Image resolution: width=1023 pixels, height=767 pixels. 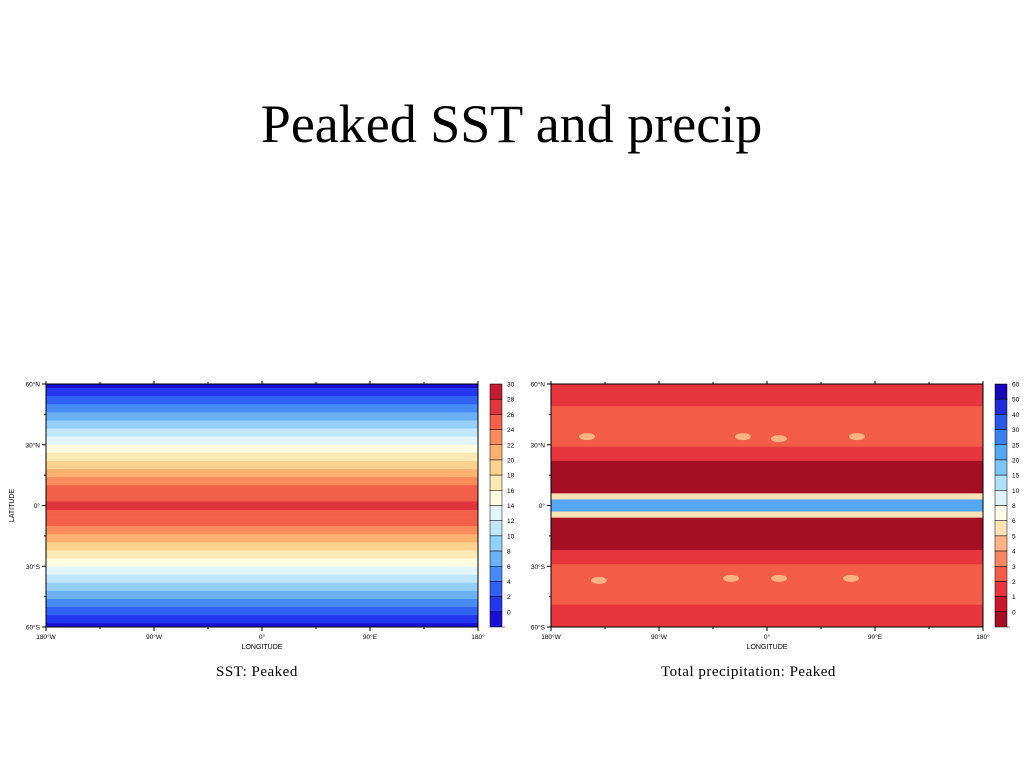 What do you see at coordinates (537, 385) in the screenshot?
I see `y-tick-label: 60°N` at bounding box center [537, 385].